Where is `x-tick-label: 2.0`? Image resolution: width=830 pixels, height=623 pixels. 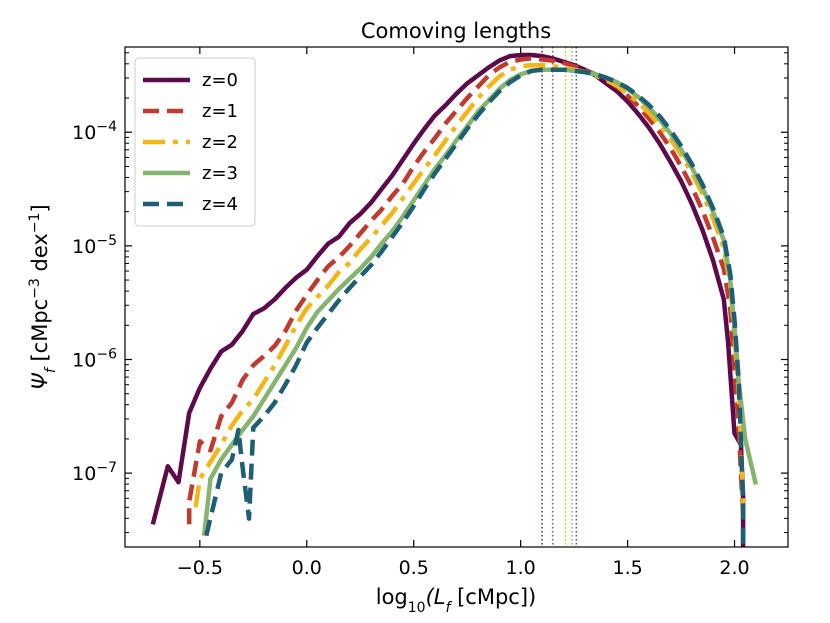 x-tick-label: 2.0 is located at coordinates (734, 568).